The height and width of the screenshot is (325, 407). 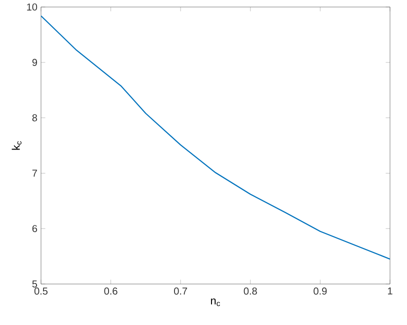 I want to click on y-axis-title: k$_{c}$, so click(x=17, y=145).